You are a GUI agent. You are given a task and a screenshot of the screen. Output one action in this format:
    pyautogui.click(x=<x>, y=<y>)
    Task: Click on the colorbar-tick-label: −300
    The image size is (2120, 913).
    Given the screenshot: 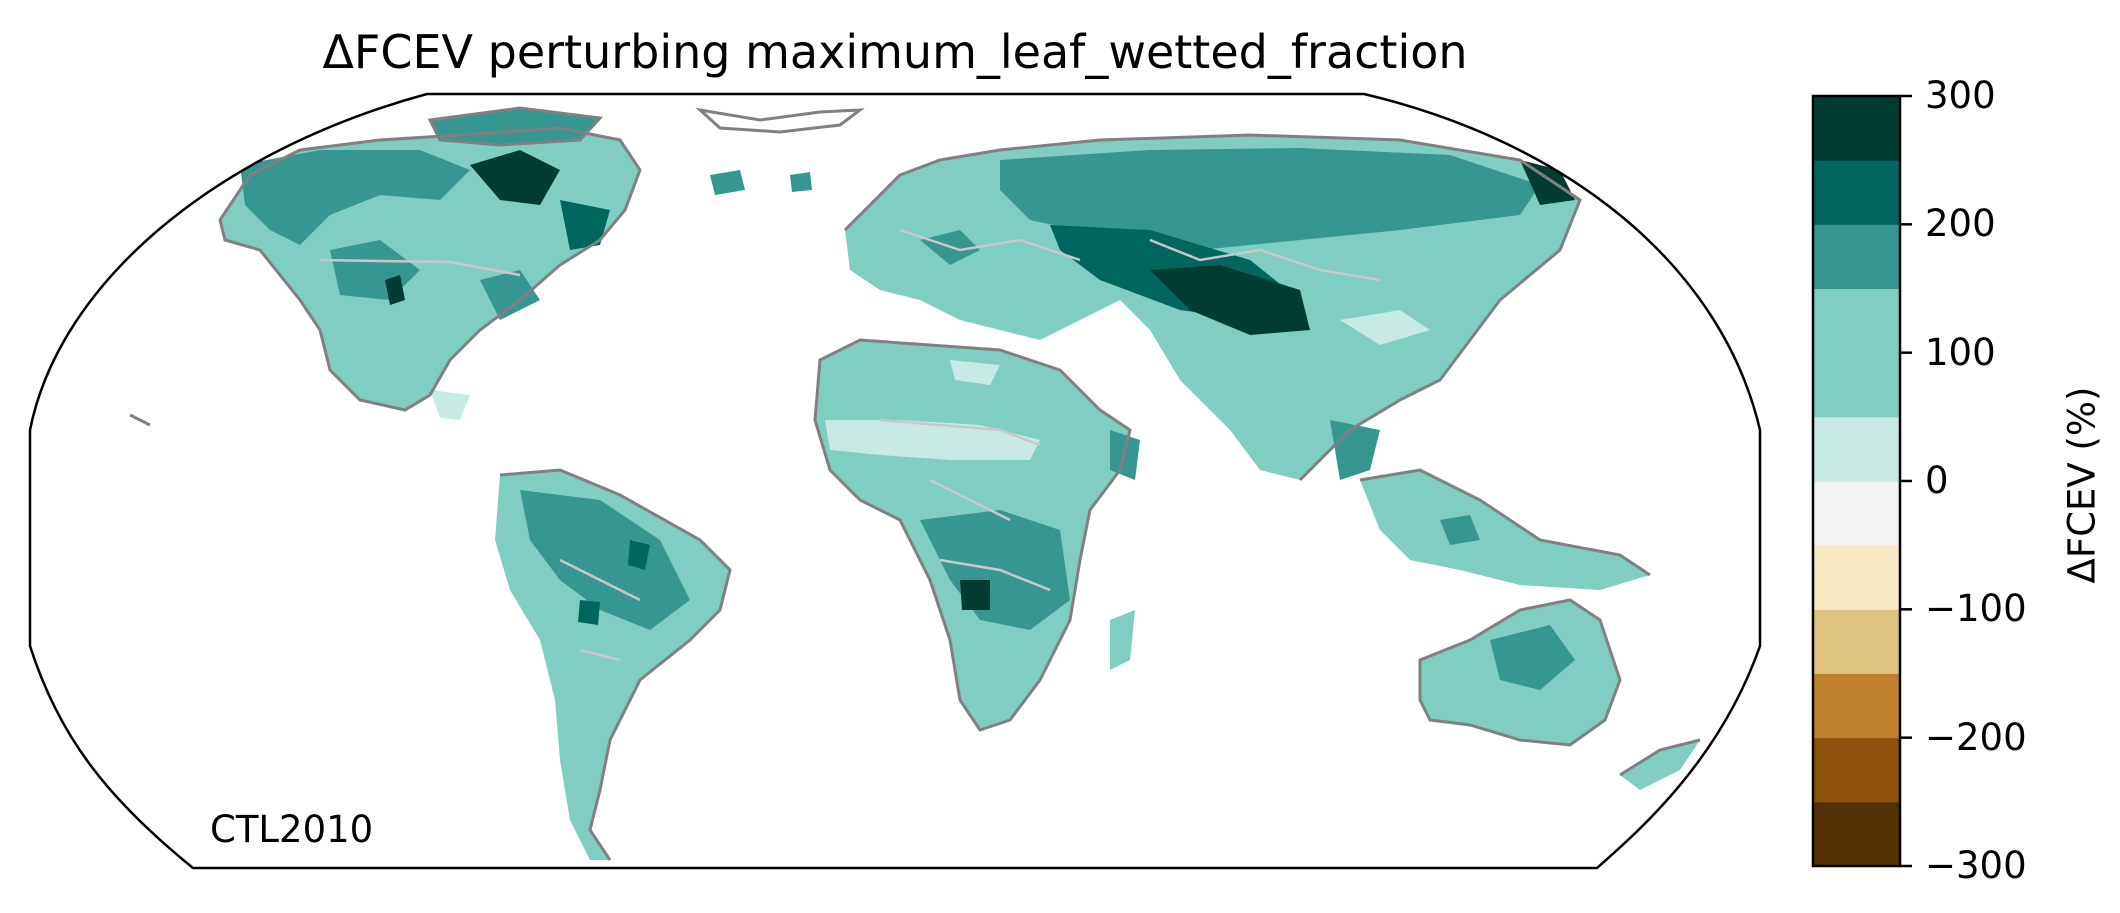 What is the action you would take?
    pyautogui.click(x=1976, y=865)
    